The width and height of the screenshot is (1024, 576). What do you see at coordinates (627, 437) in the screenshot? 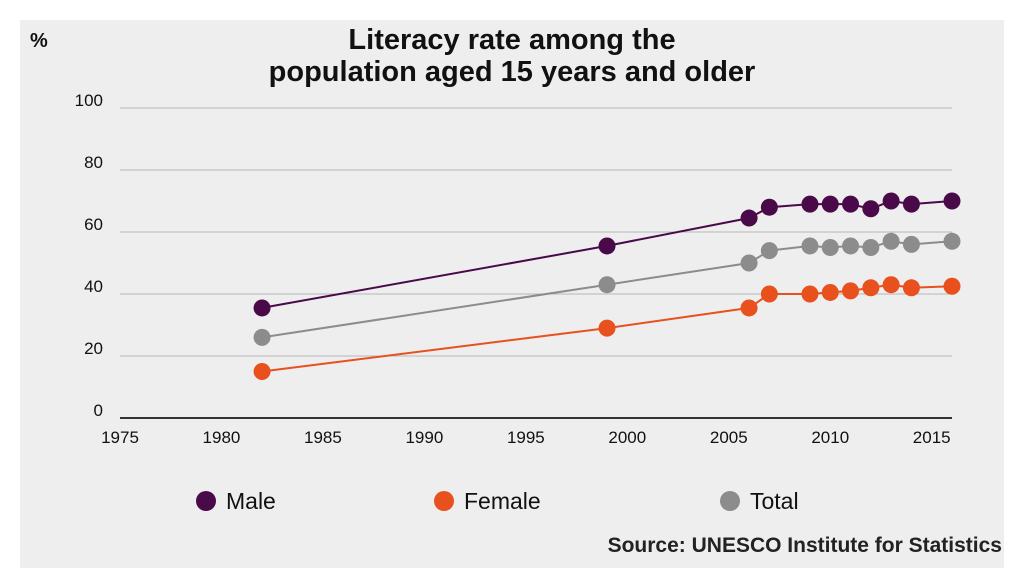
I see `x-tick-label: 2000` at bounding box center [627, 437].